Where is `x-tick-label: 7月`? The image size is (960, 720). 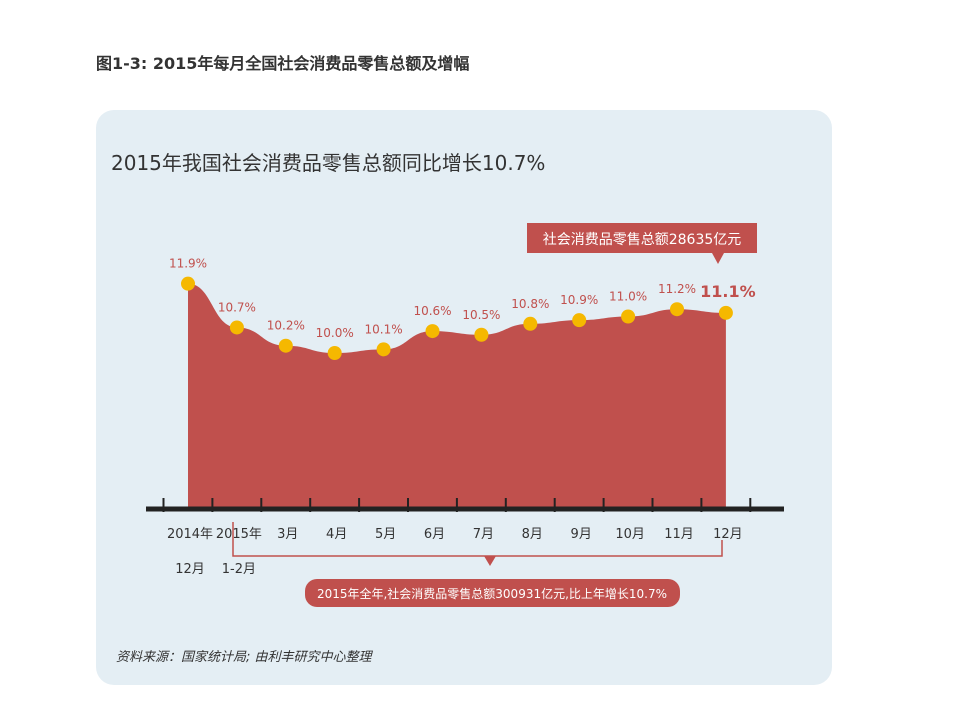 x-tick-label: 7月 is located at coordinates (483, 534).